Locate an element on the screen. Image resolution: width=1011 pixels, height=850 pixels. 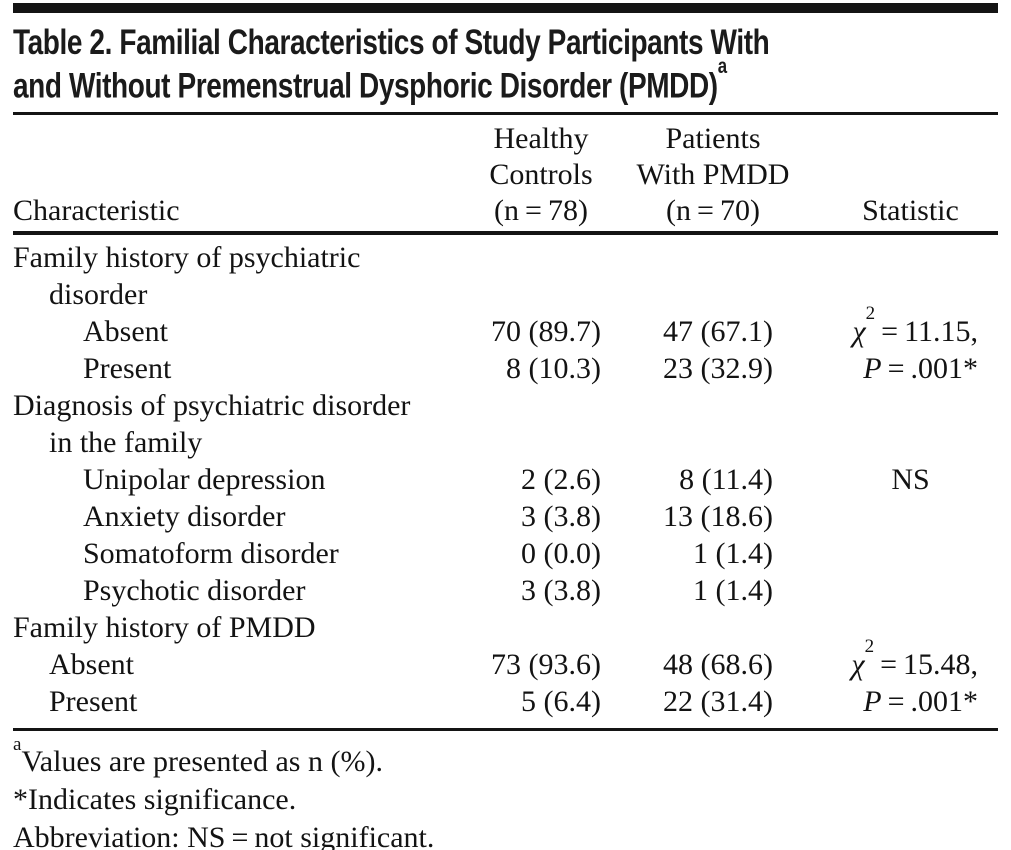
table-row: Present 8 (10.3) 23 (32.9) P = .001* is located at coordinates (505, 368).